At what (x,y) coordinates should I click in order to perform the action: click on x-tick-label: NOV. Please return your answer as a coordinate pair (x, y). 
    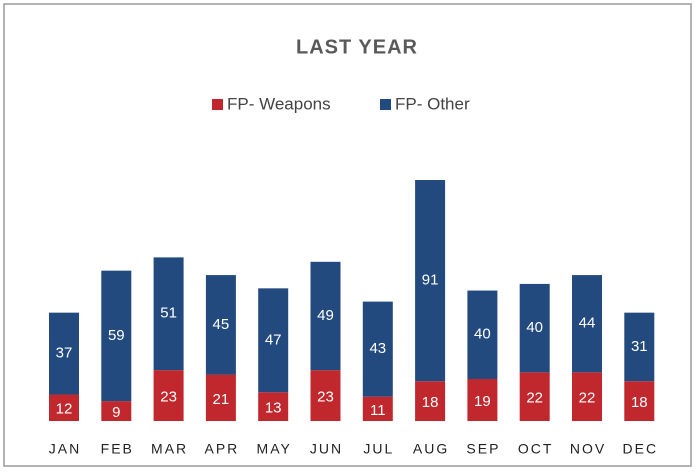
    Looking at the image, I should click on (588, 449).